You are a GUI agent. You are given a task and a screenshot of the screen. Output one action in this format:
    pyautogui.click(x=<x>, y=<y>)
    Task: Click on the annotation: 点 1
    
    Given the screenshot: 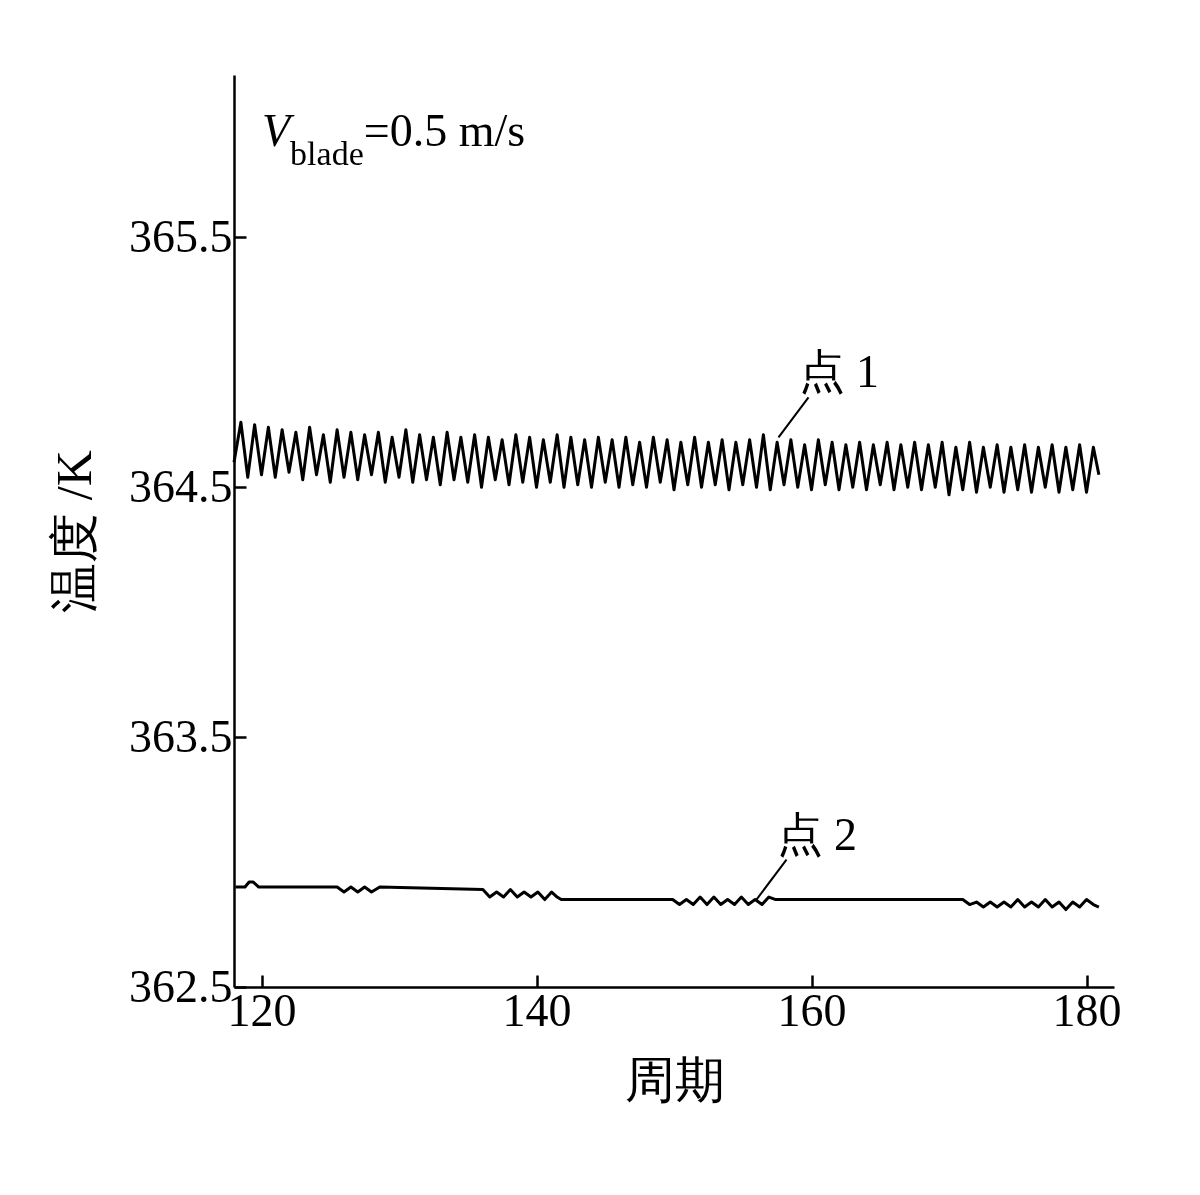 What is the action you would take?
    pyautogui.click(x=838, y=372)
    